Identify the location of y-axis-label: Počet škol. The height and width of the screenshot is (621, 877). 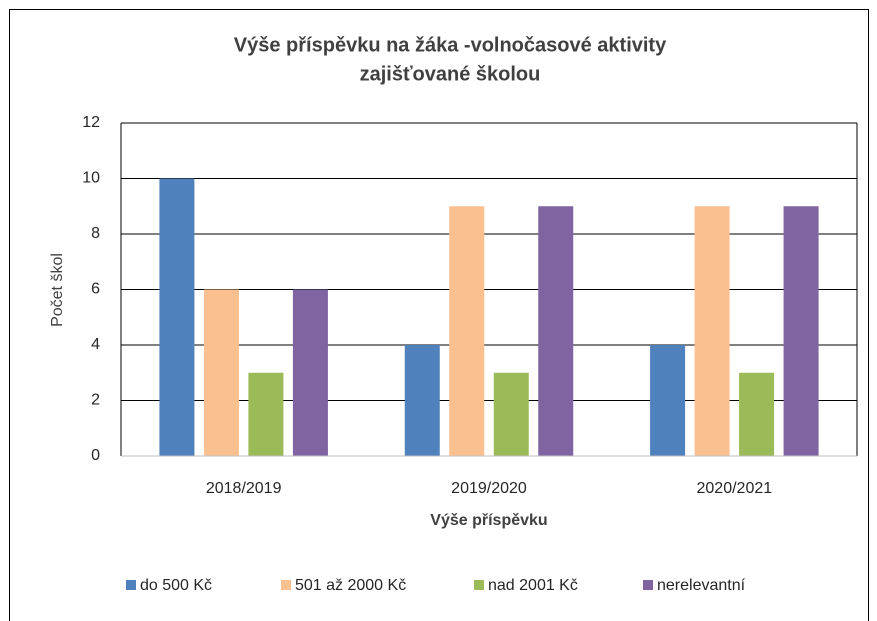
(57, 290).